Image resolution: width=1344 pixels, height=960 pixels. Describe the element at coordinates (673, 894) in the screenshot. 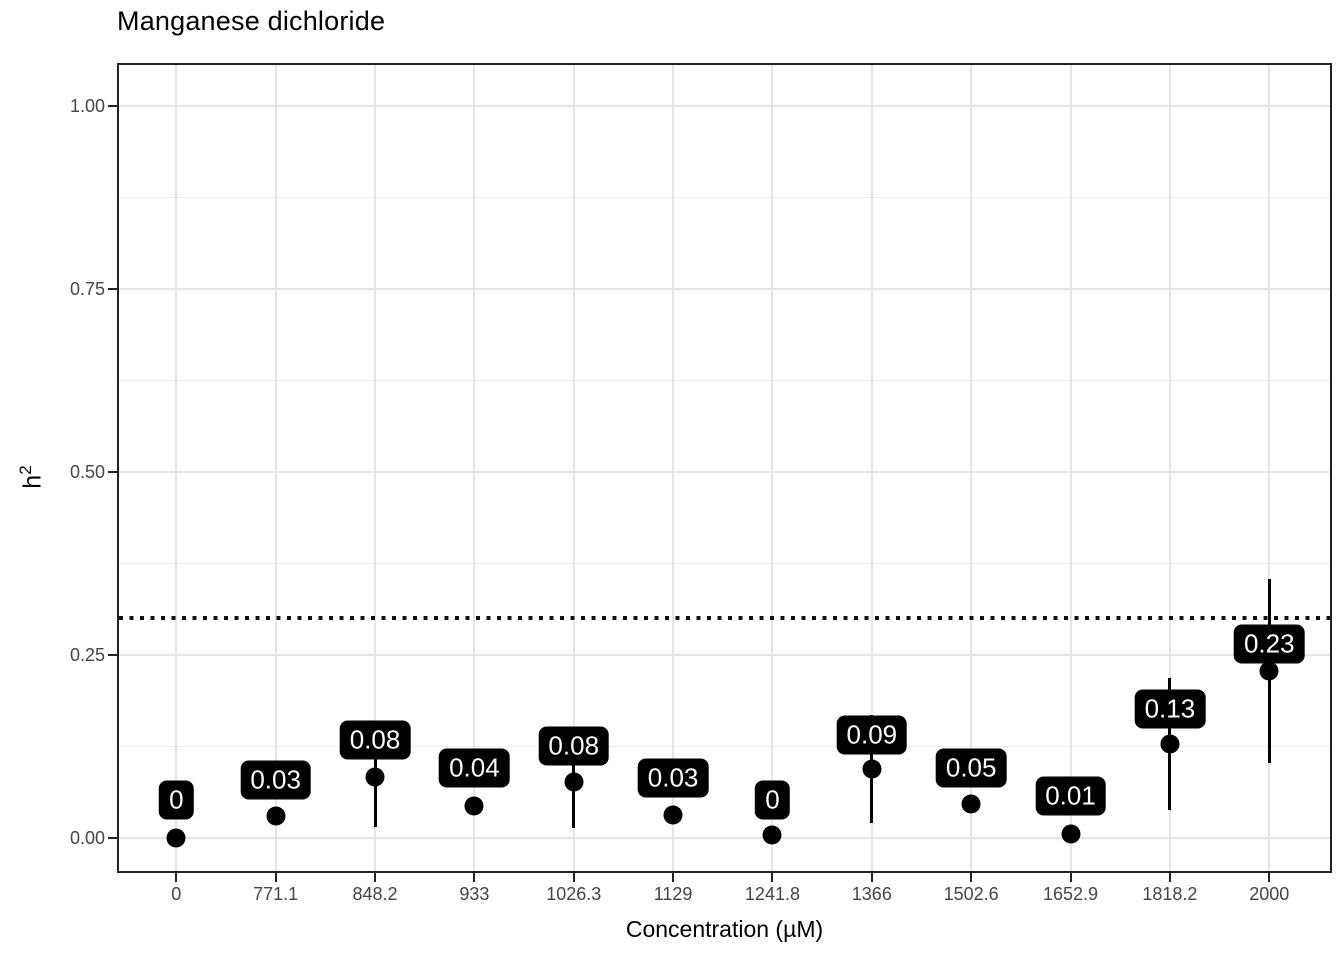

I see `x-tick-label: 1129` at that location.